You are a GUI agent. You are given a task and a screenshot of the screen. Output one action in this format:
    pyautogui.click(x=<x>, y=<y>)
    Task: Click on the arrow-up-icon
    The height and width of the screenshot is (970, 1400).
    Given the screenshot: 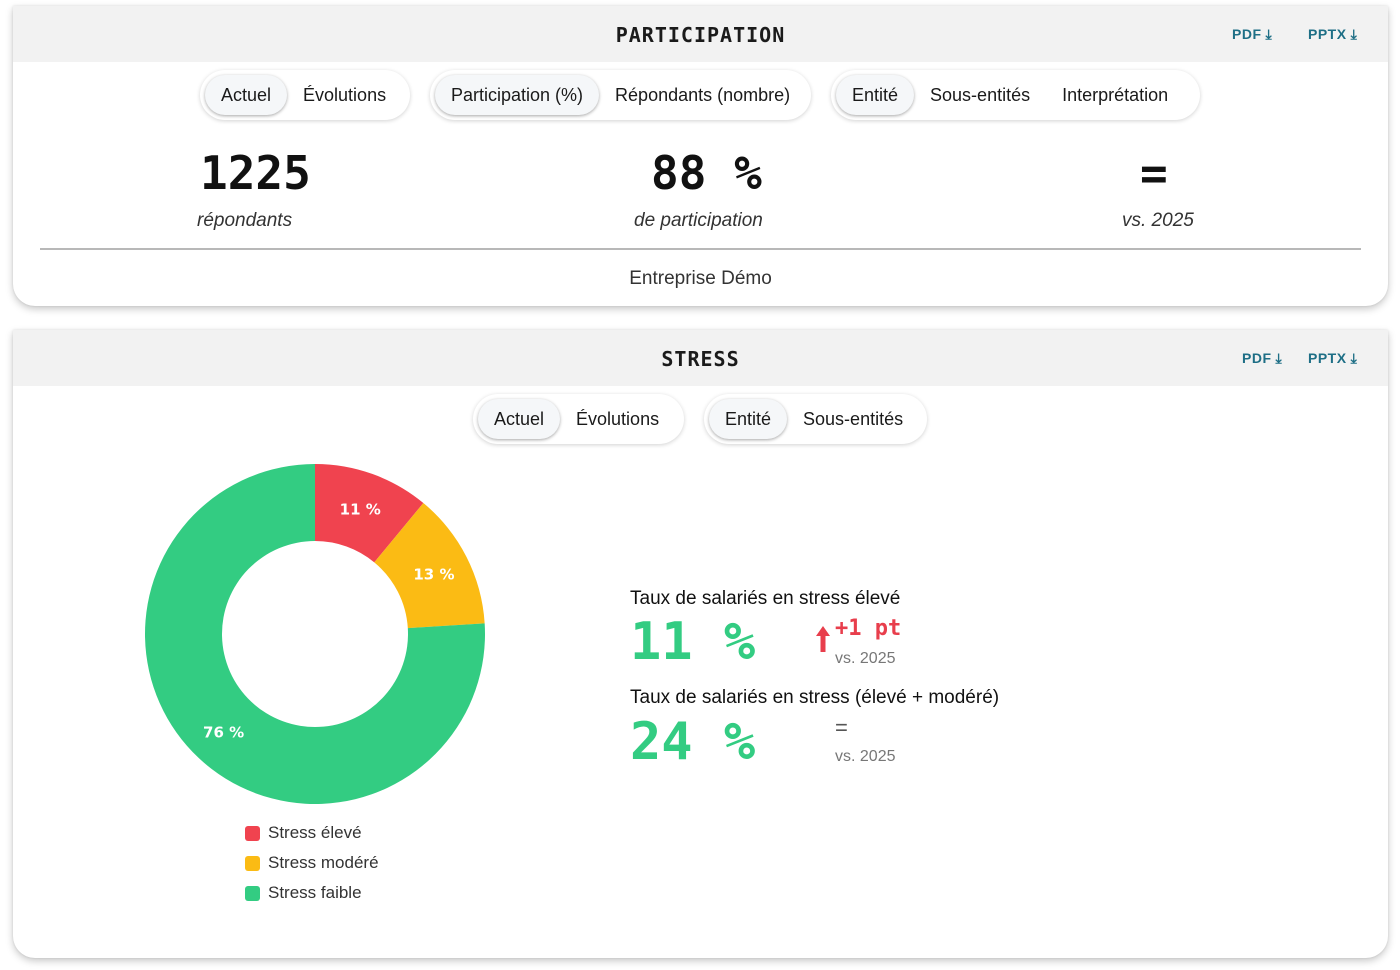 What is the action you would take?
    pyautogui.click(x=823, y=639)
    